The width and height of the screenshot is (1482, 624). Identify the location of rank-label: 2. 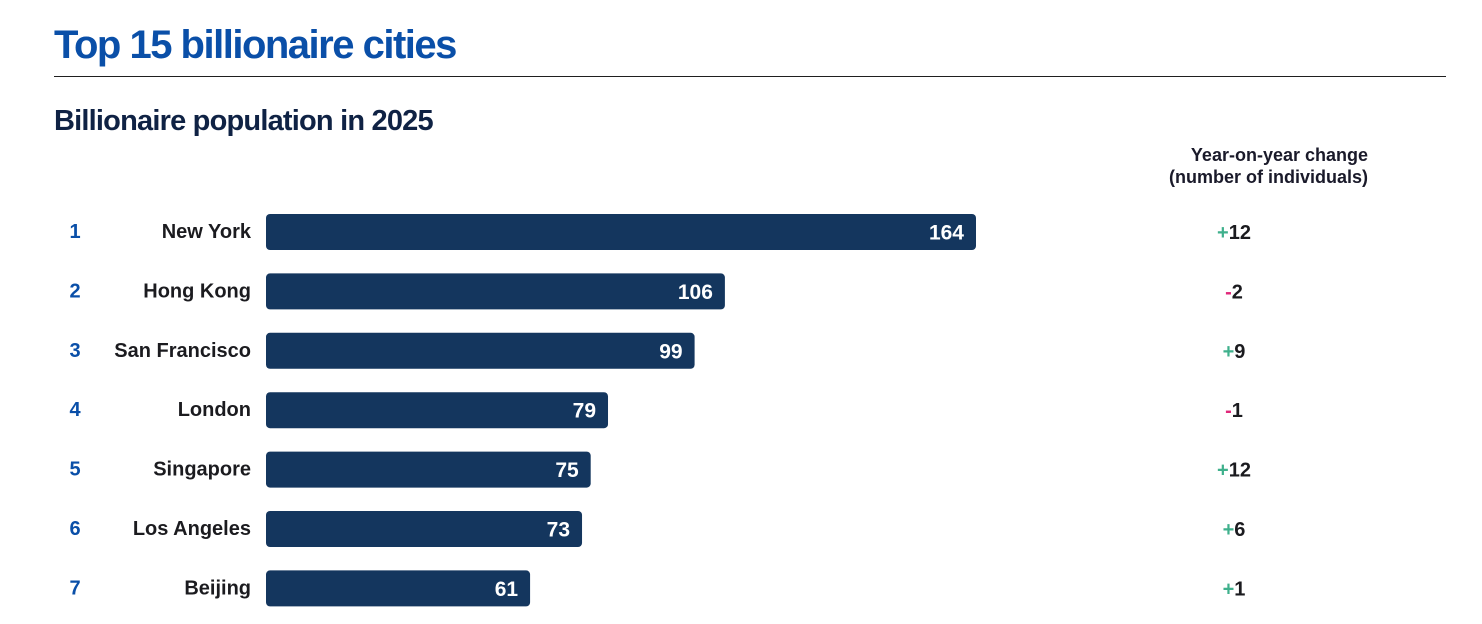
(74, 291).